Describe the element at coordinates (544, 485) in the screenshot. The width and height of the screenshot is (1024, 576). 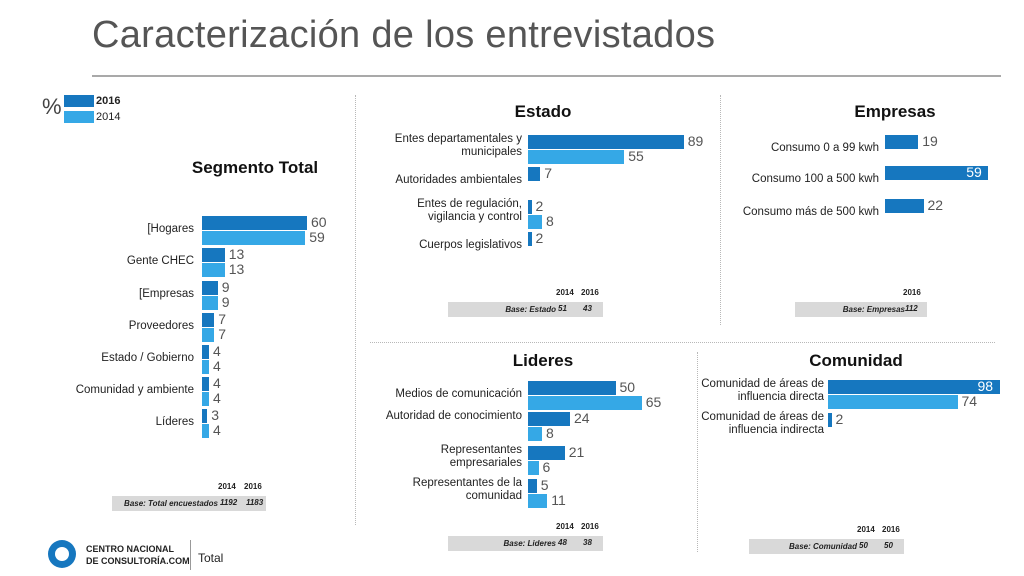
I see `data-label-2016: 5` at that location.